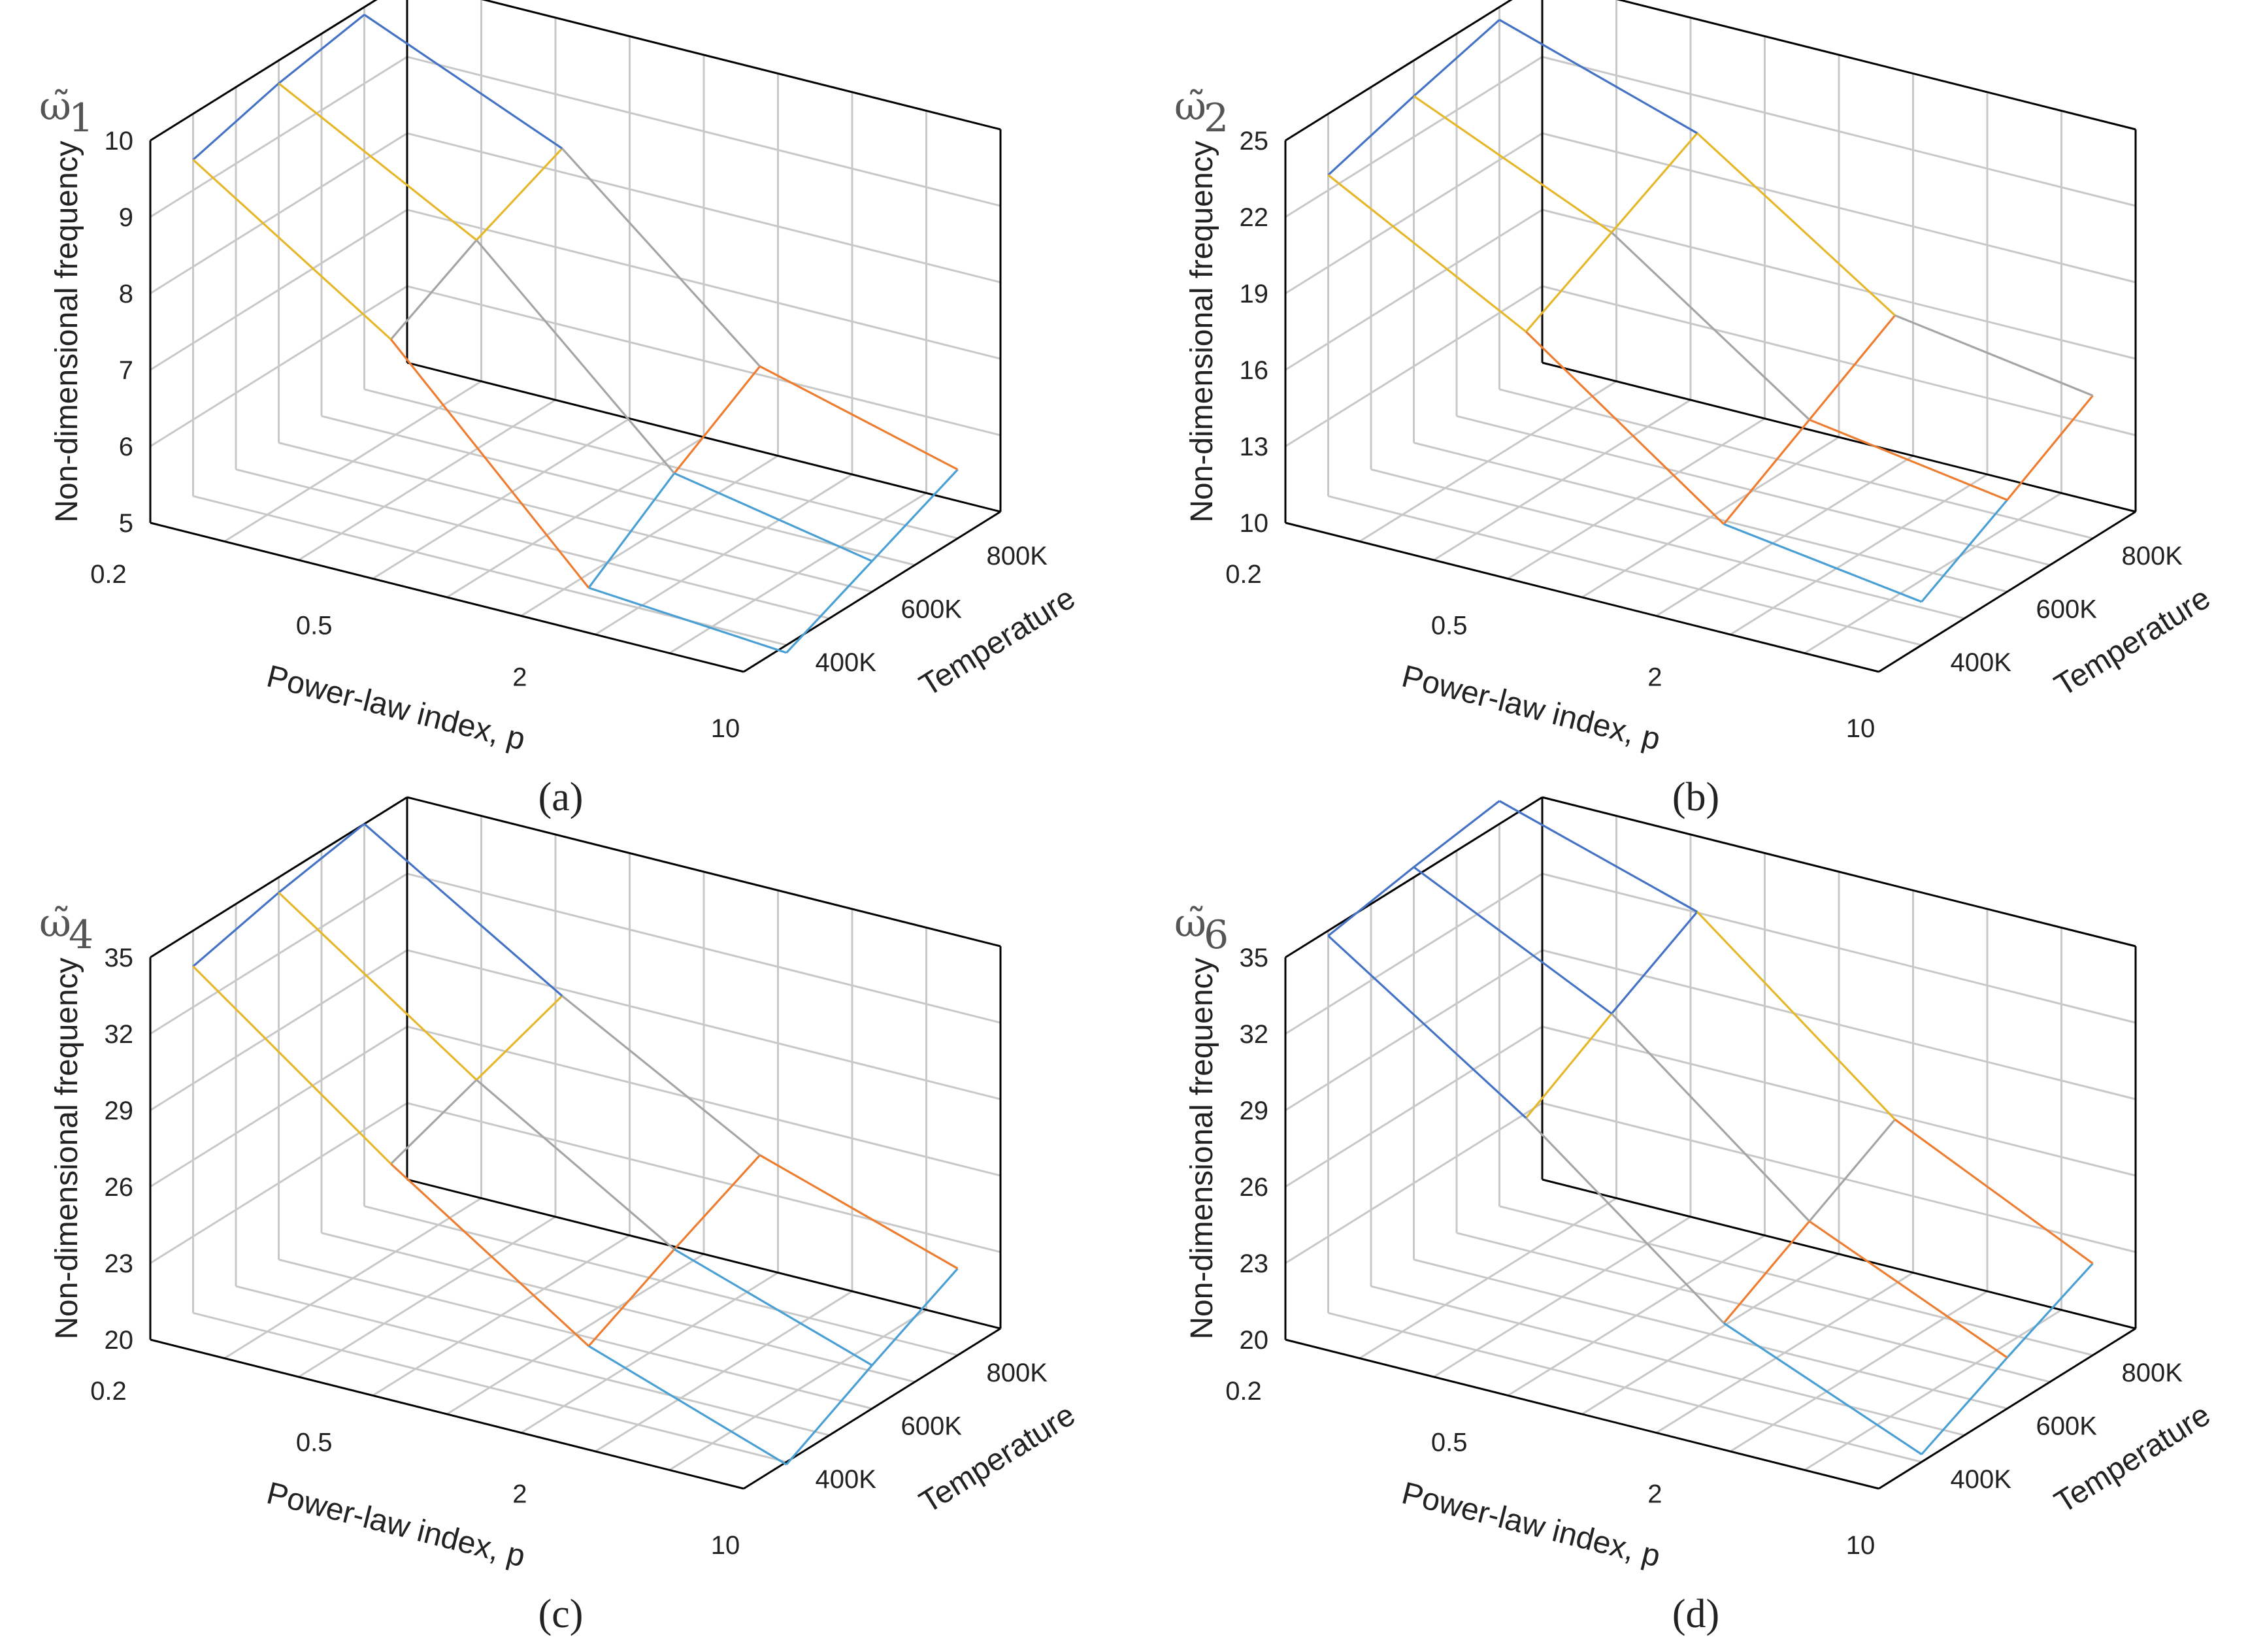  What do you see at coordinates (126, 371) in the screenshot?
I see `z-tick-label: 7` at bounding box center [126, 371].